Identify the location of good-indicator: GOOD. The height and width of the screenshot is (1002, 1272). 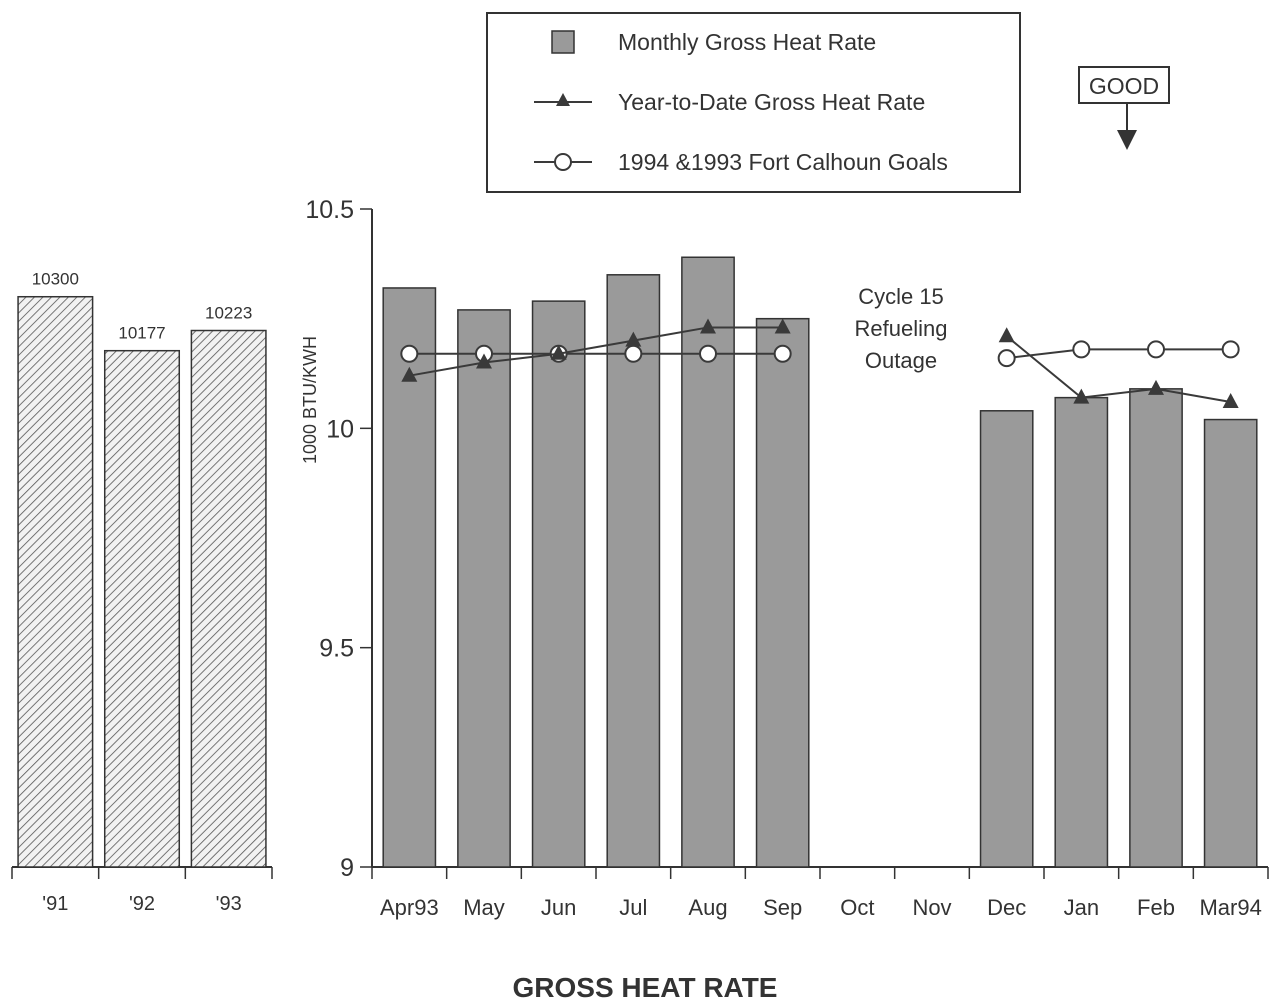
(1124, 108).